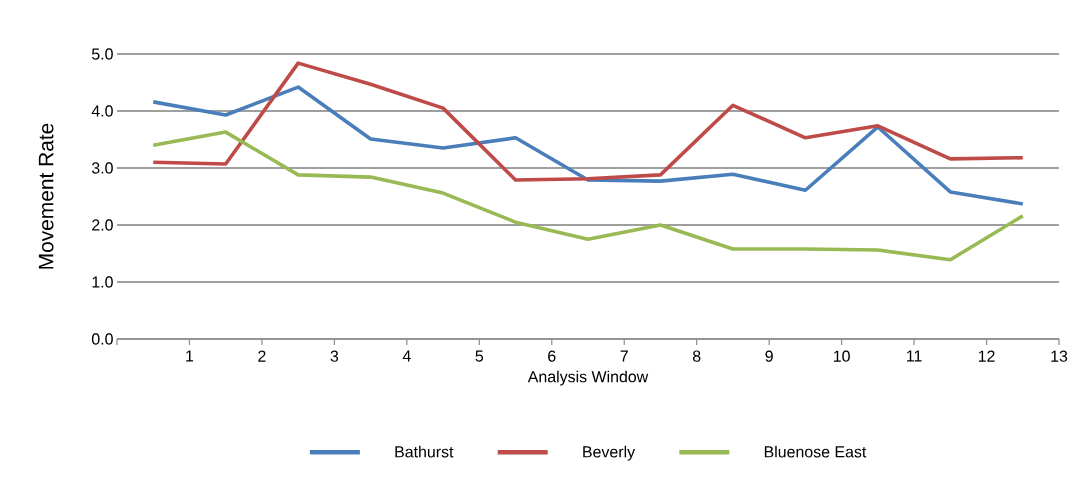 This screenshot has height=481, width=1075. Describe the element at coordinates (815, 451) in the screenshot. I see `legend-label: Bluenose East` at that location.